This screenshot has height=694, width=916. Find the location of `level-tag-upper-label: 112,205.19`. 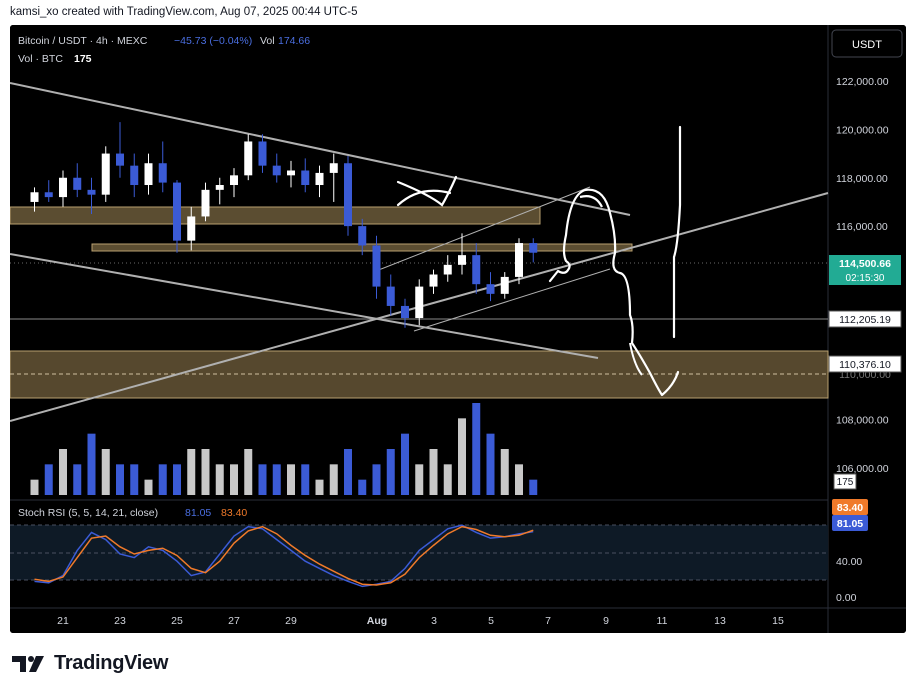

level-tag-upper-label: 112,205.19 is located at coordinates (865, 320).